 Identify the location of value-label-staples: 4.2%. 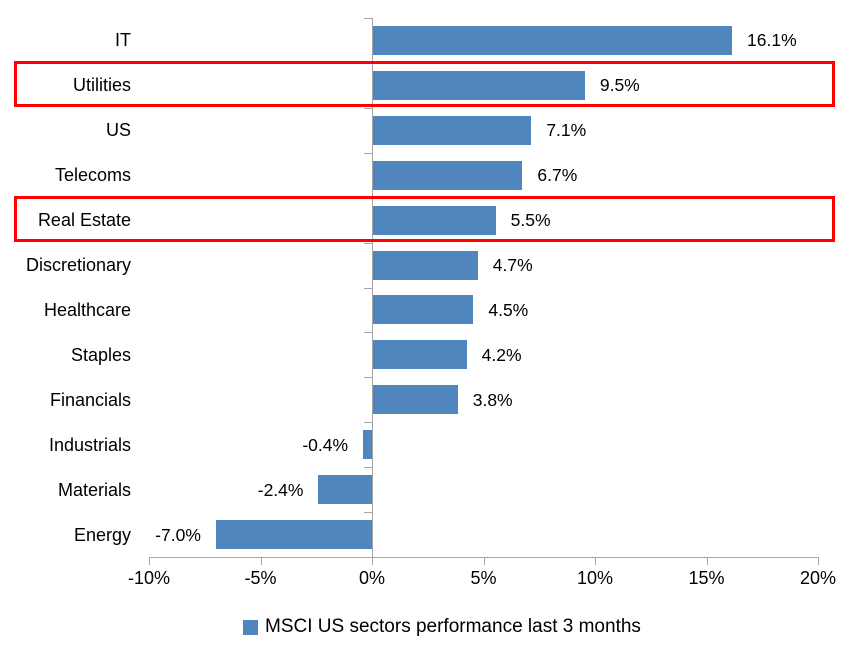
(501, 354).